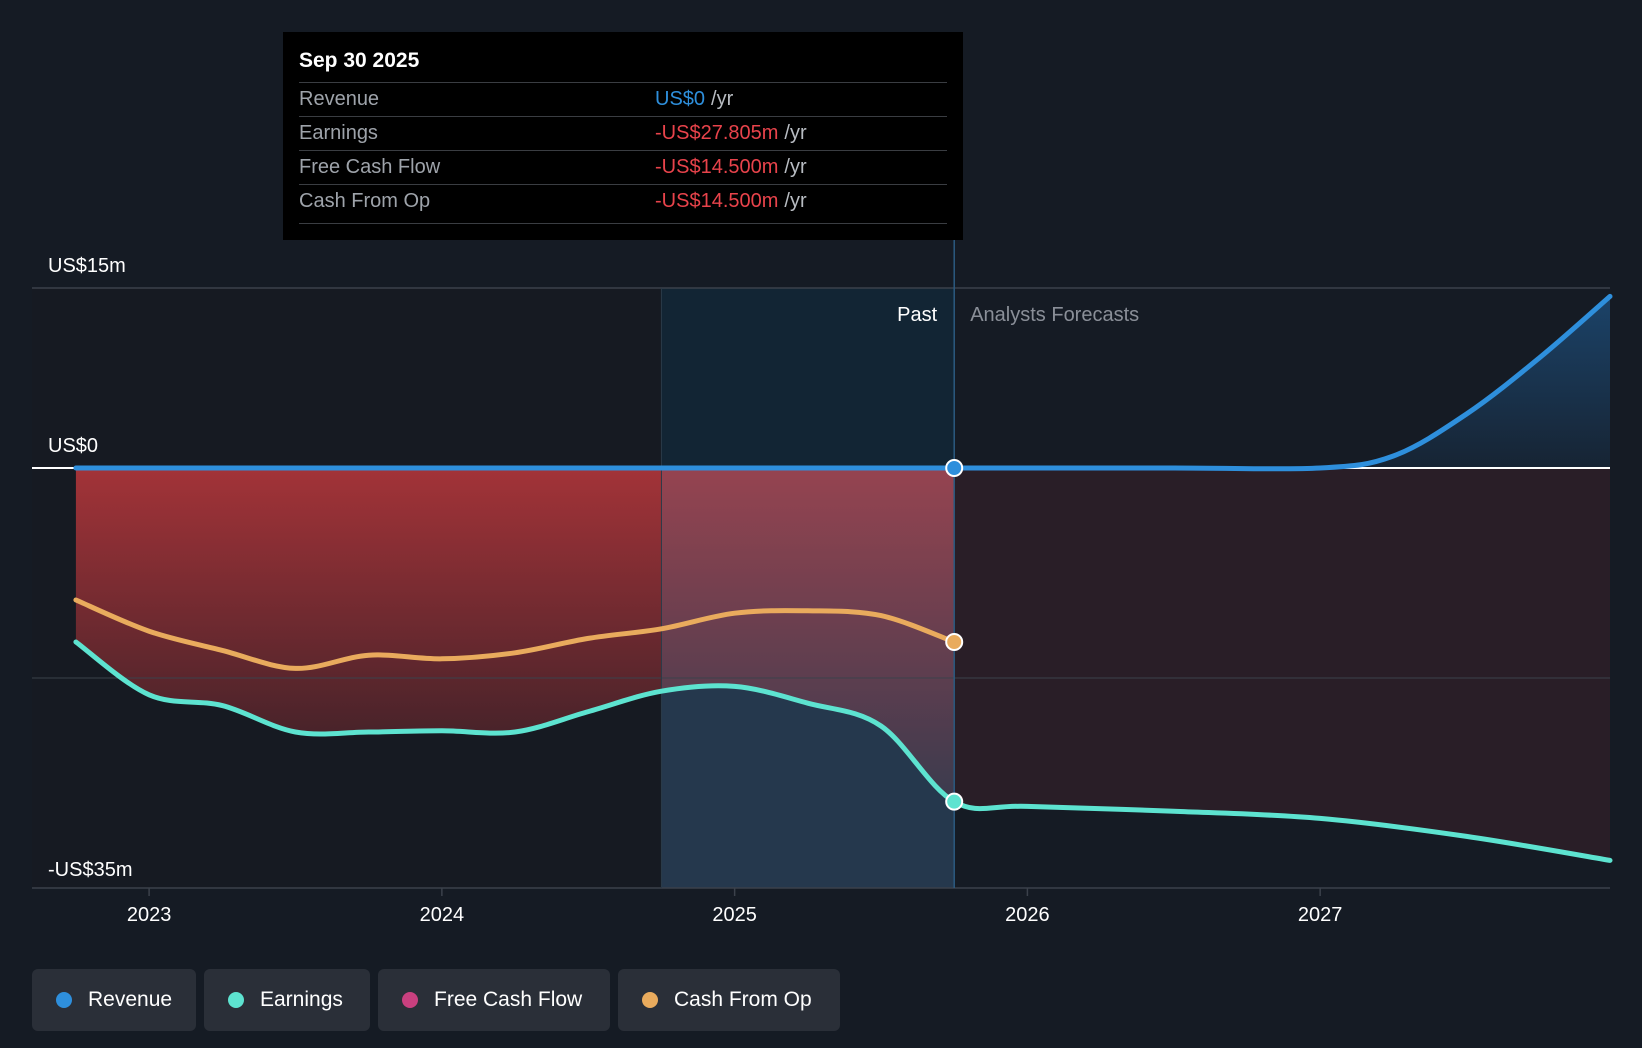 Image resolution: width=1642 pixels, height=1048 pixels. What do you see at coordinates (954, 642) in the screenshot?
I see `cash-from-op-marker` at bounding box center [954, 642].